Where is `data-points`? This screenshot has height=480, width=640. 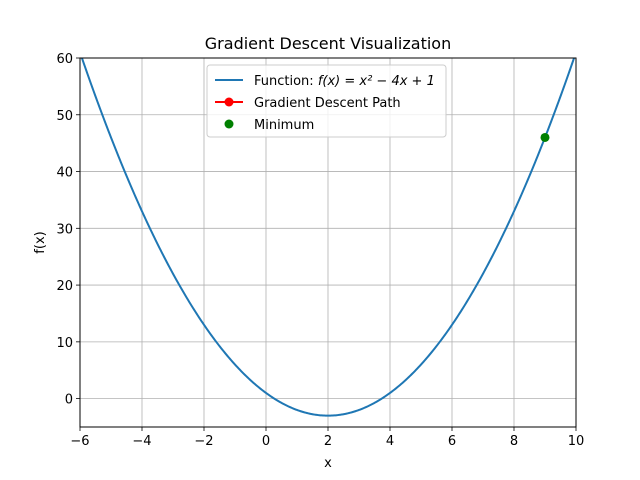 data-points is located at coordinates (545, 137).